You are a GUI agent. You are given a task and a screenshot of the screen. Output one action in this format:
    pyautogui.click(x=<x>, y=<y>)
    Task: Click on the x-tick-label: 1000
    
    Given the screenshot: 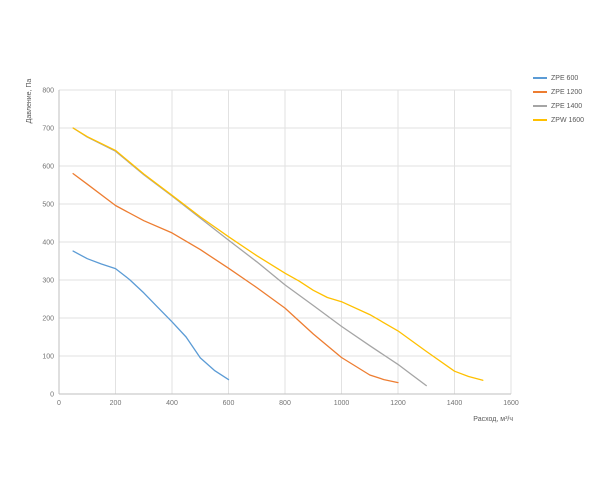 What is the action you would take?
    pyautogui.click(x=342, y=403)
    